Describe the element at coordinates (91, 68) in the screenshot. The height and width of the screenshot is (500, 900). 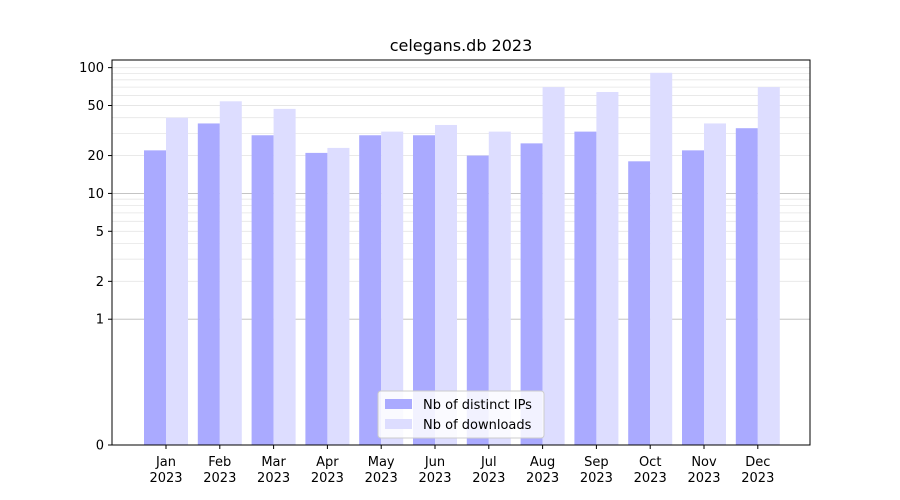
I see `y-tick-label: 100` at that location.